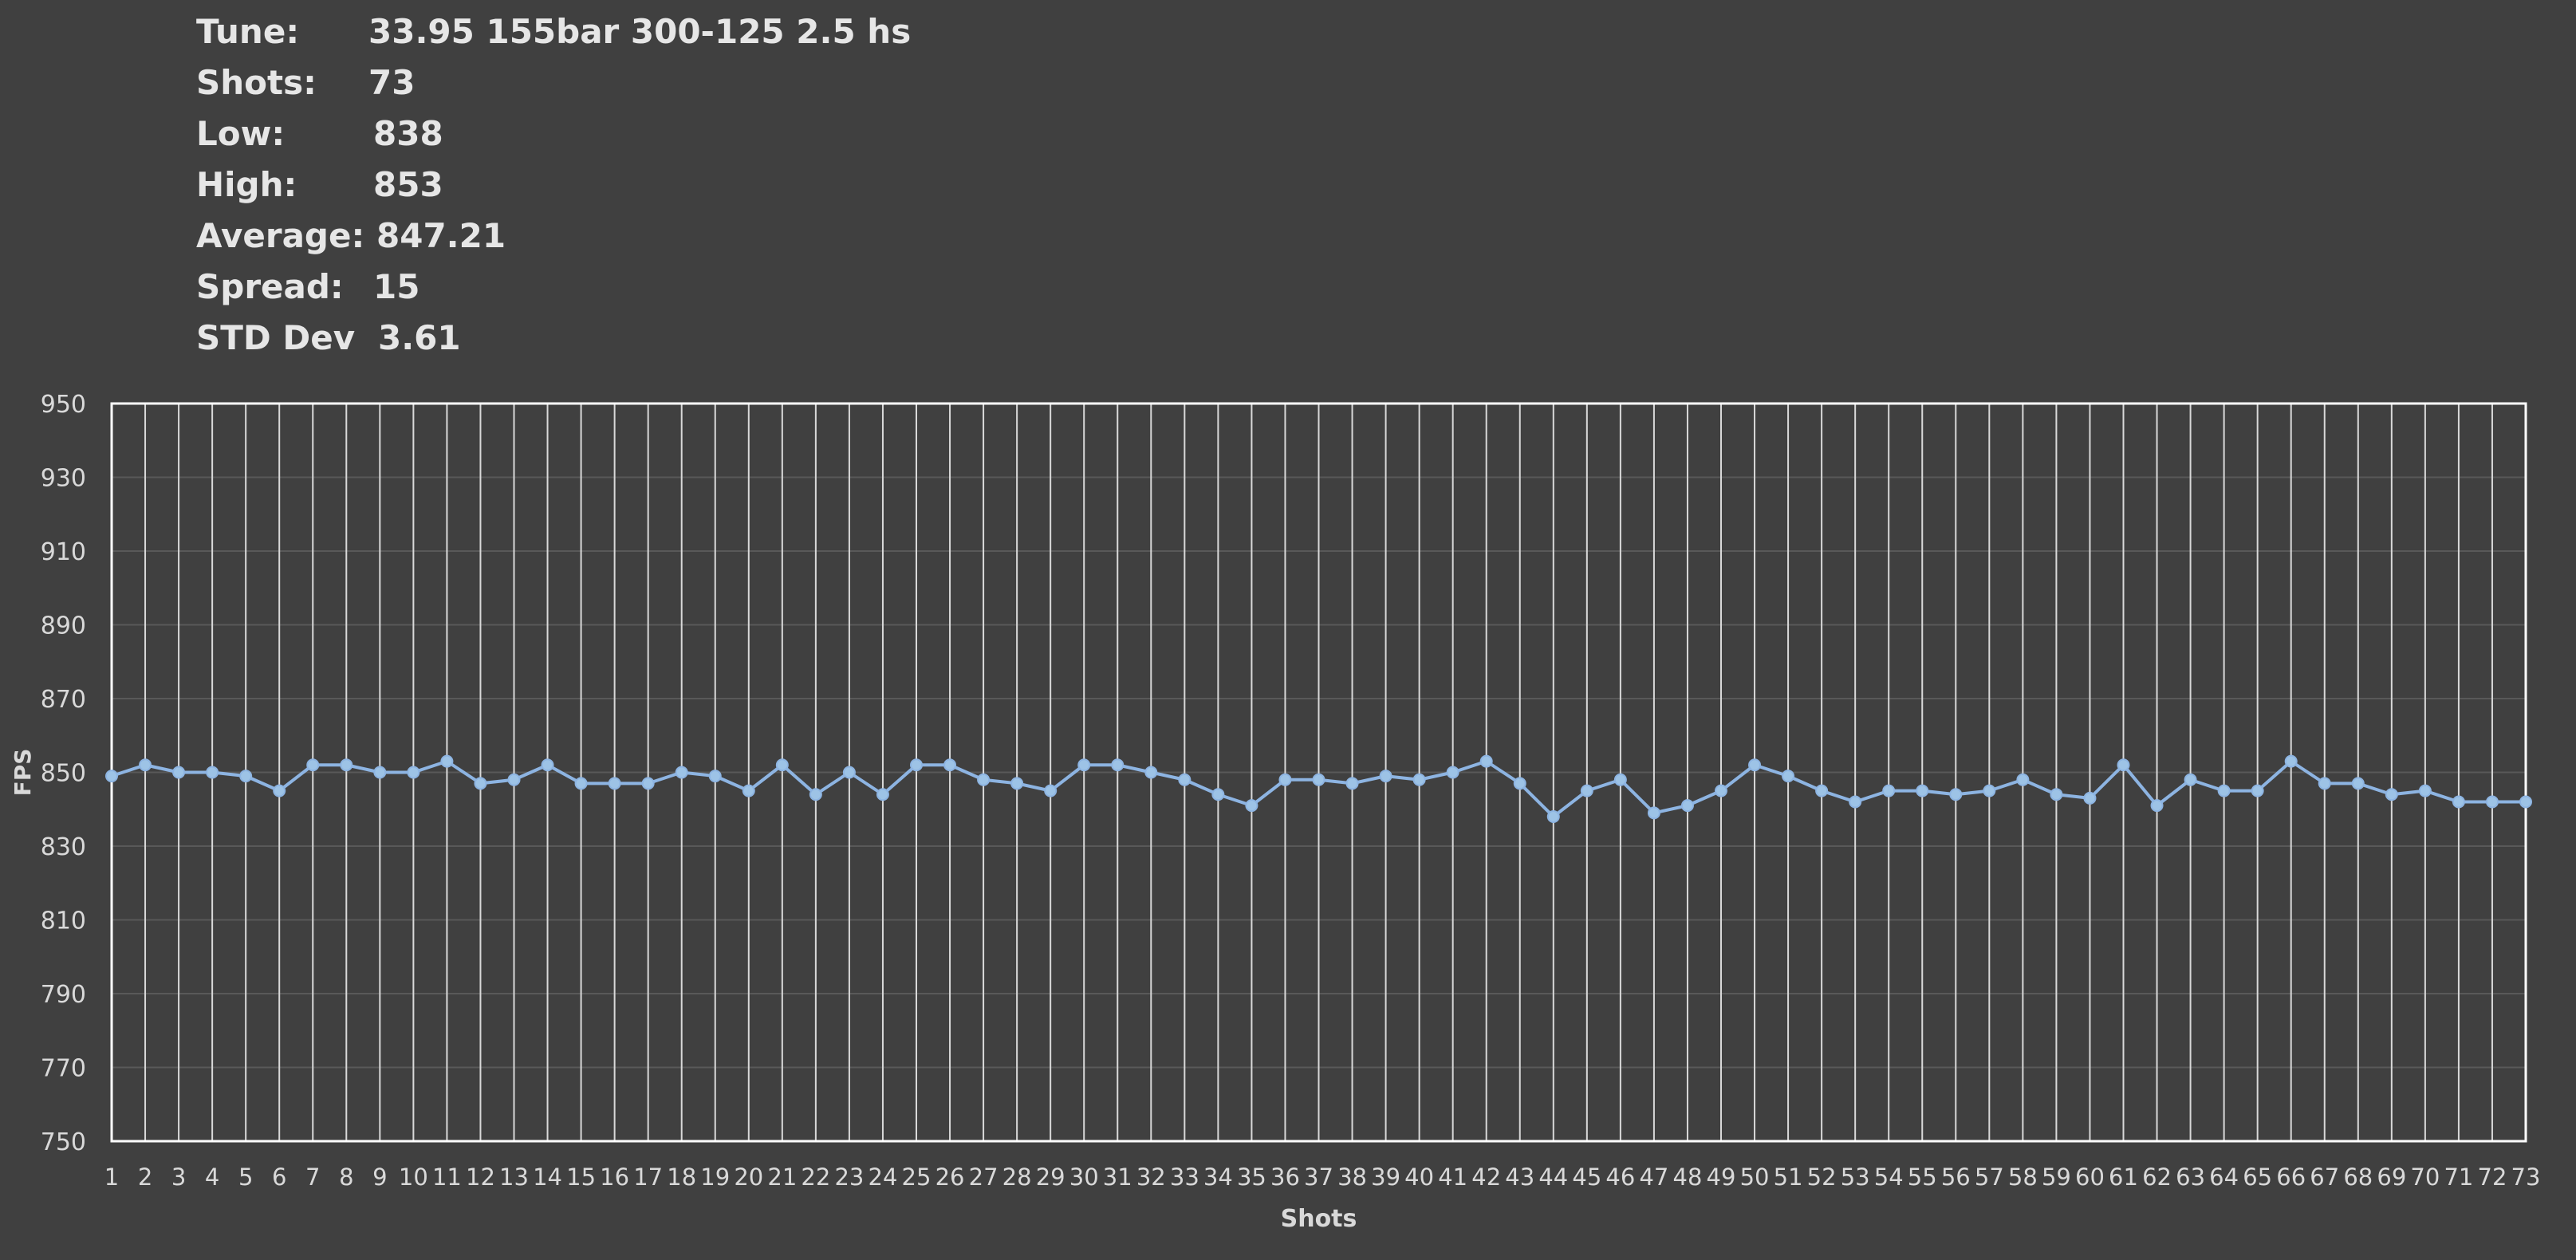 Image resolution: width=2576 pixels, height=1260 pixels. I want to click on x-tick-label: 30, so click(1084, 1177).